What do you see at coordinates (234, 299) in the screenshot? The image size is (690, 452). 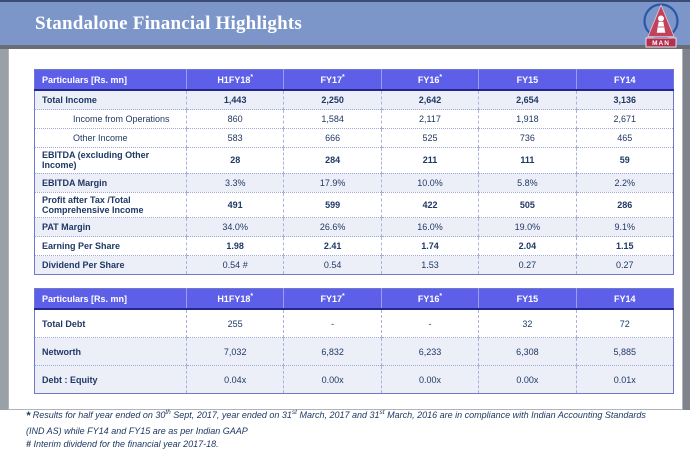 I see `year-column-header: H1FY18*` at bounding box center [234, 299].